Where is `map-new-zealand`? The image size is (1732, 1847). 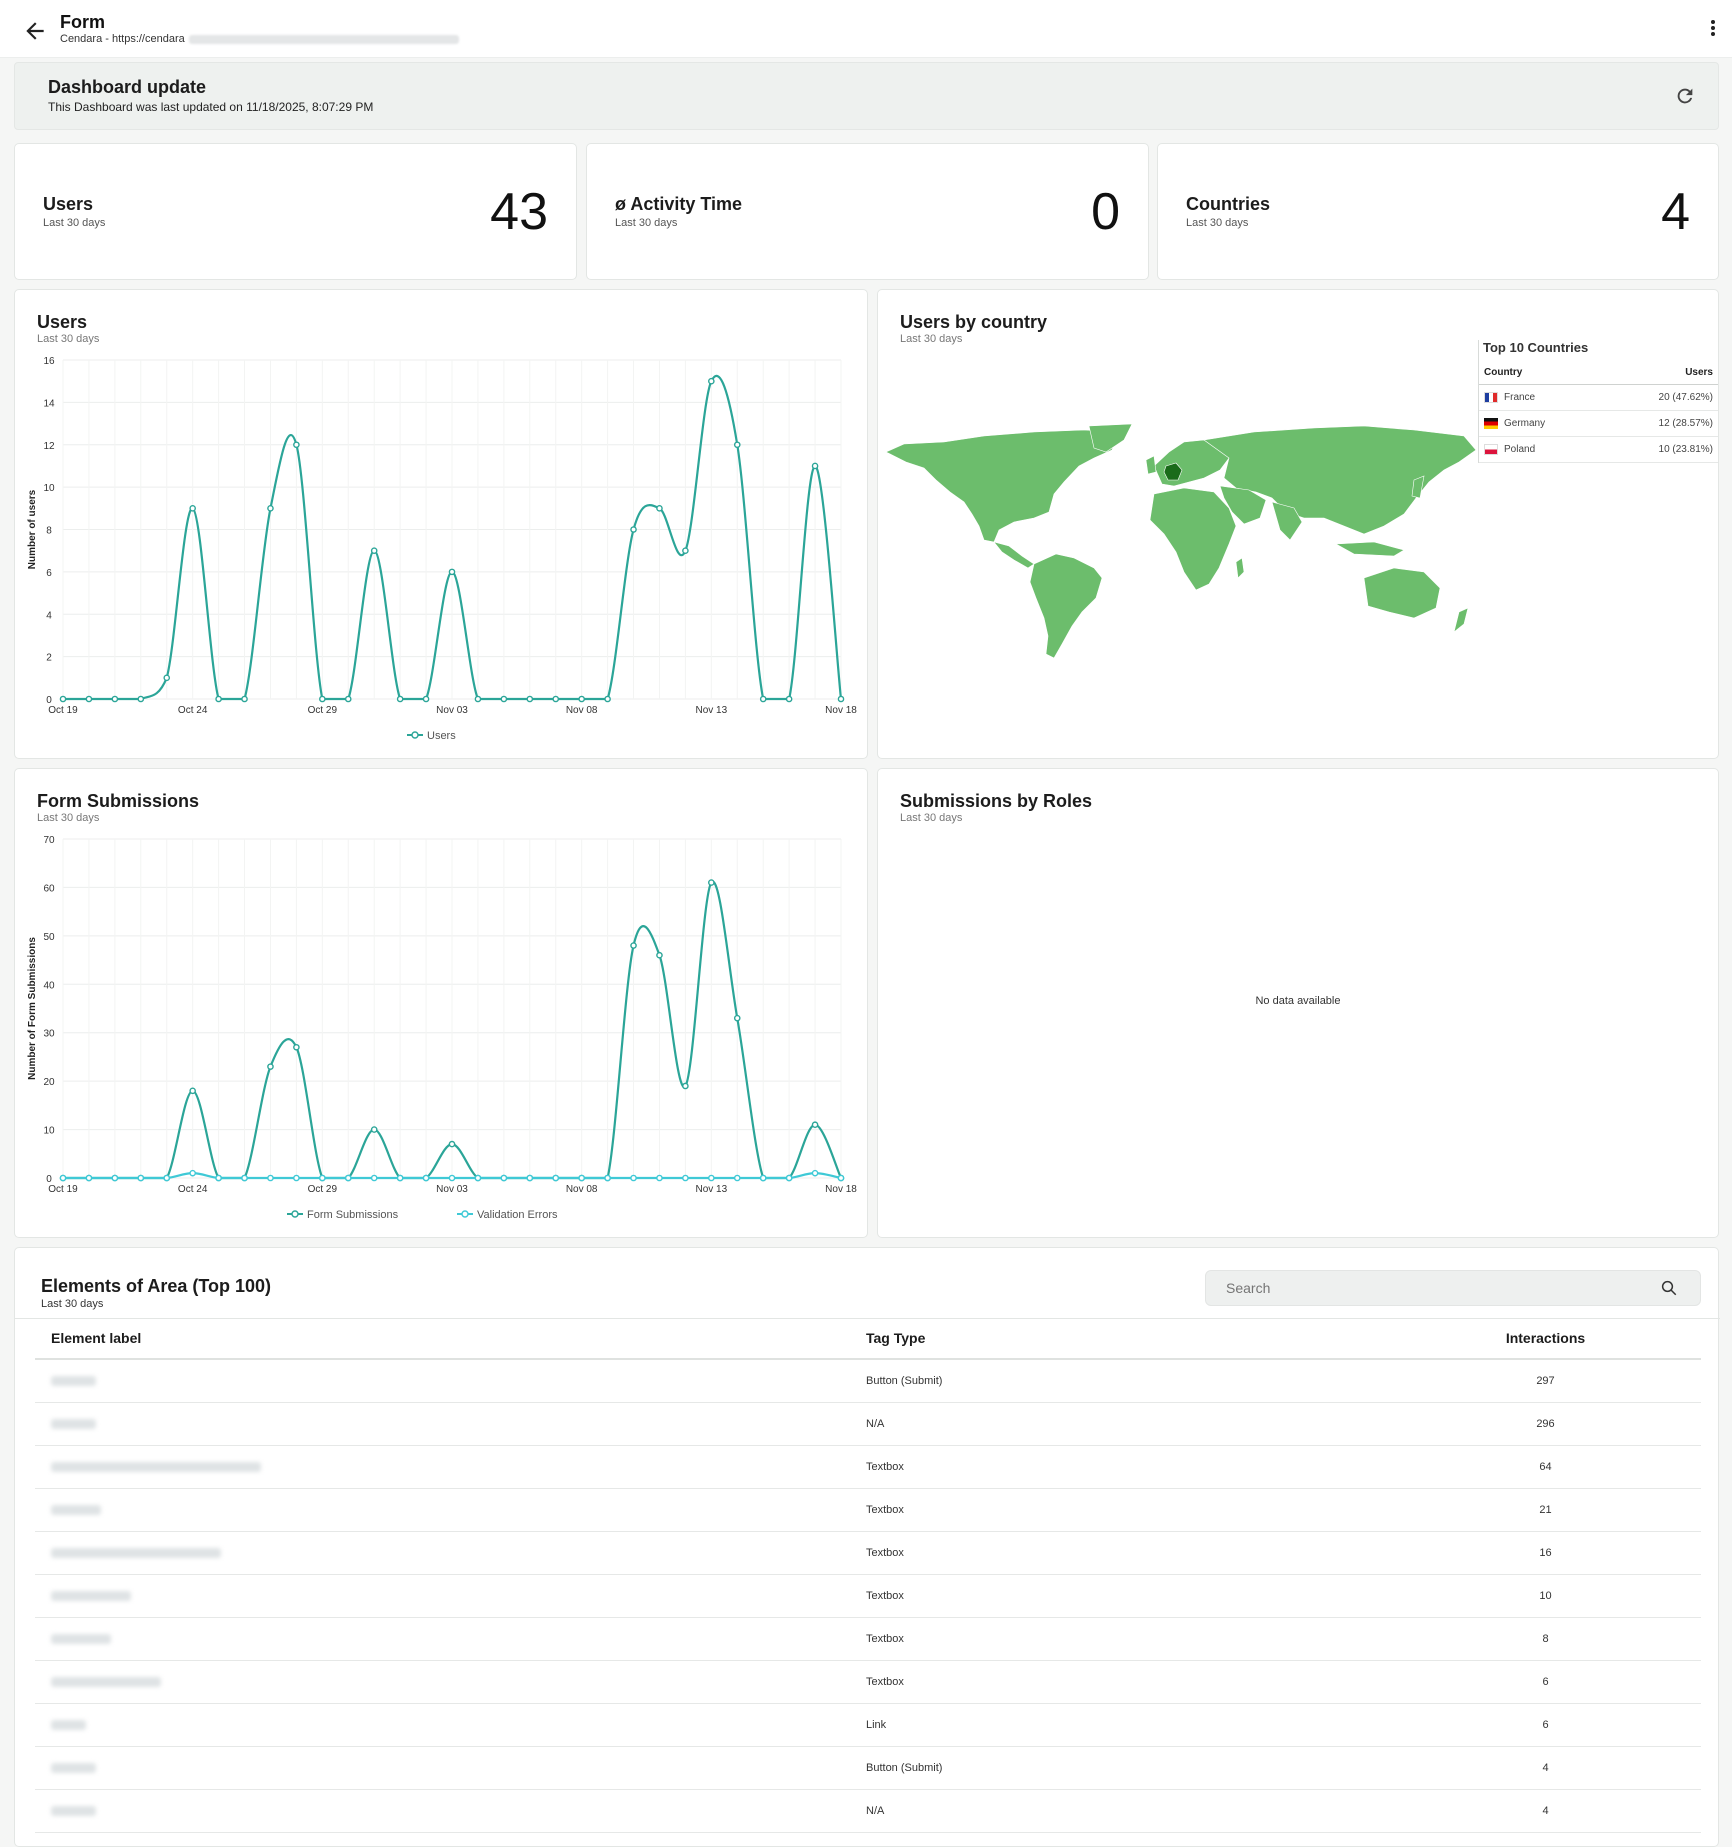
map-new-zealand is located at coordinates (1461, 620).